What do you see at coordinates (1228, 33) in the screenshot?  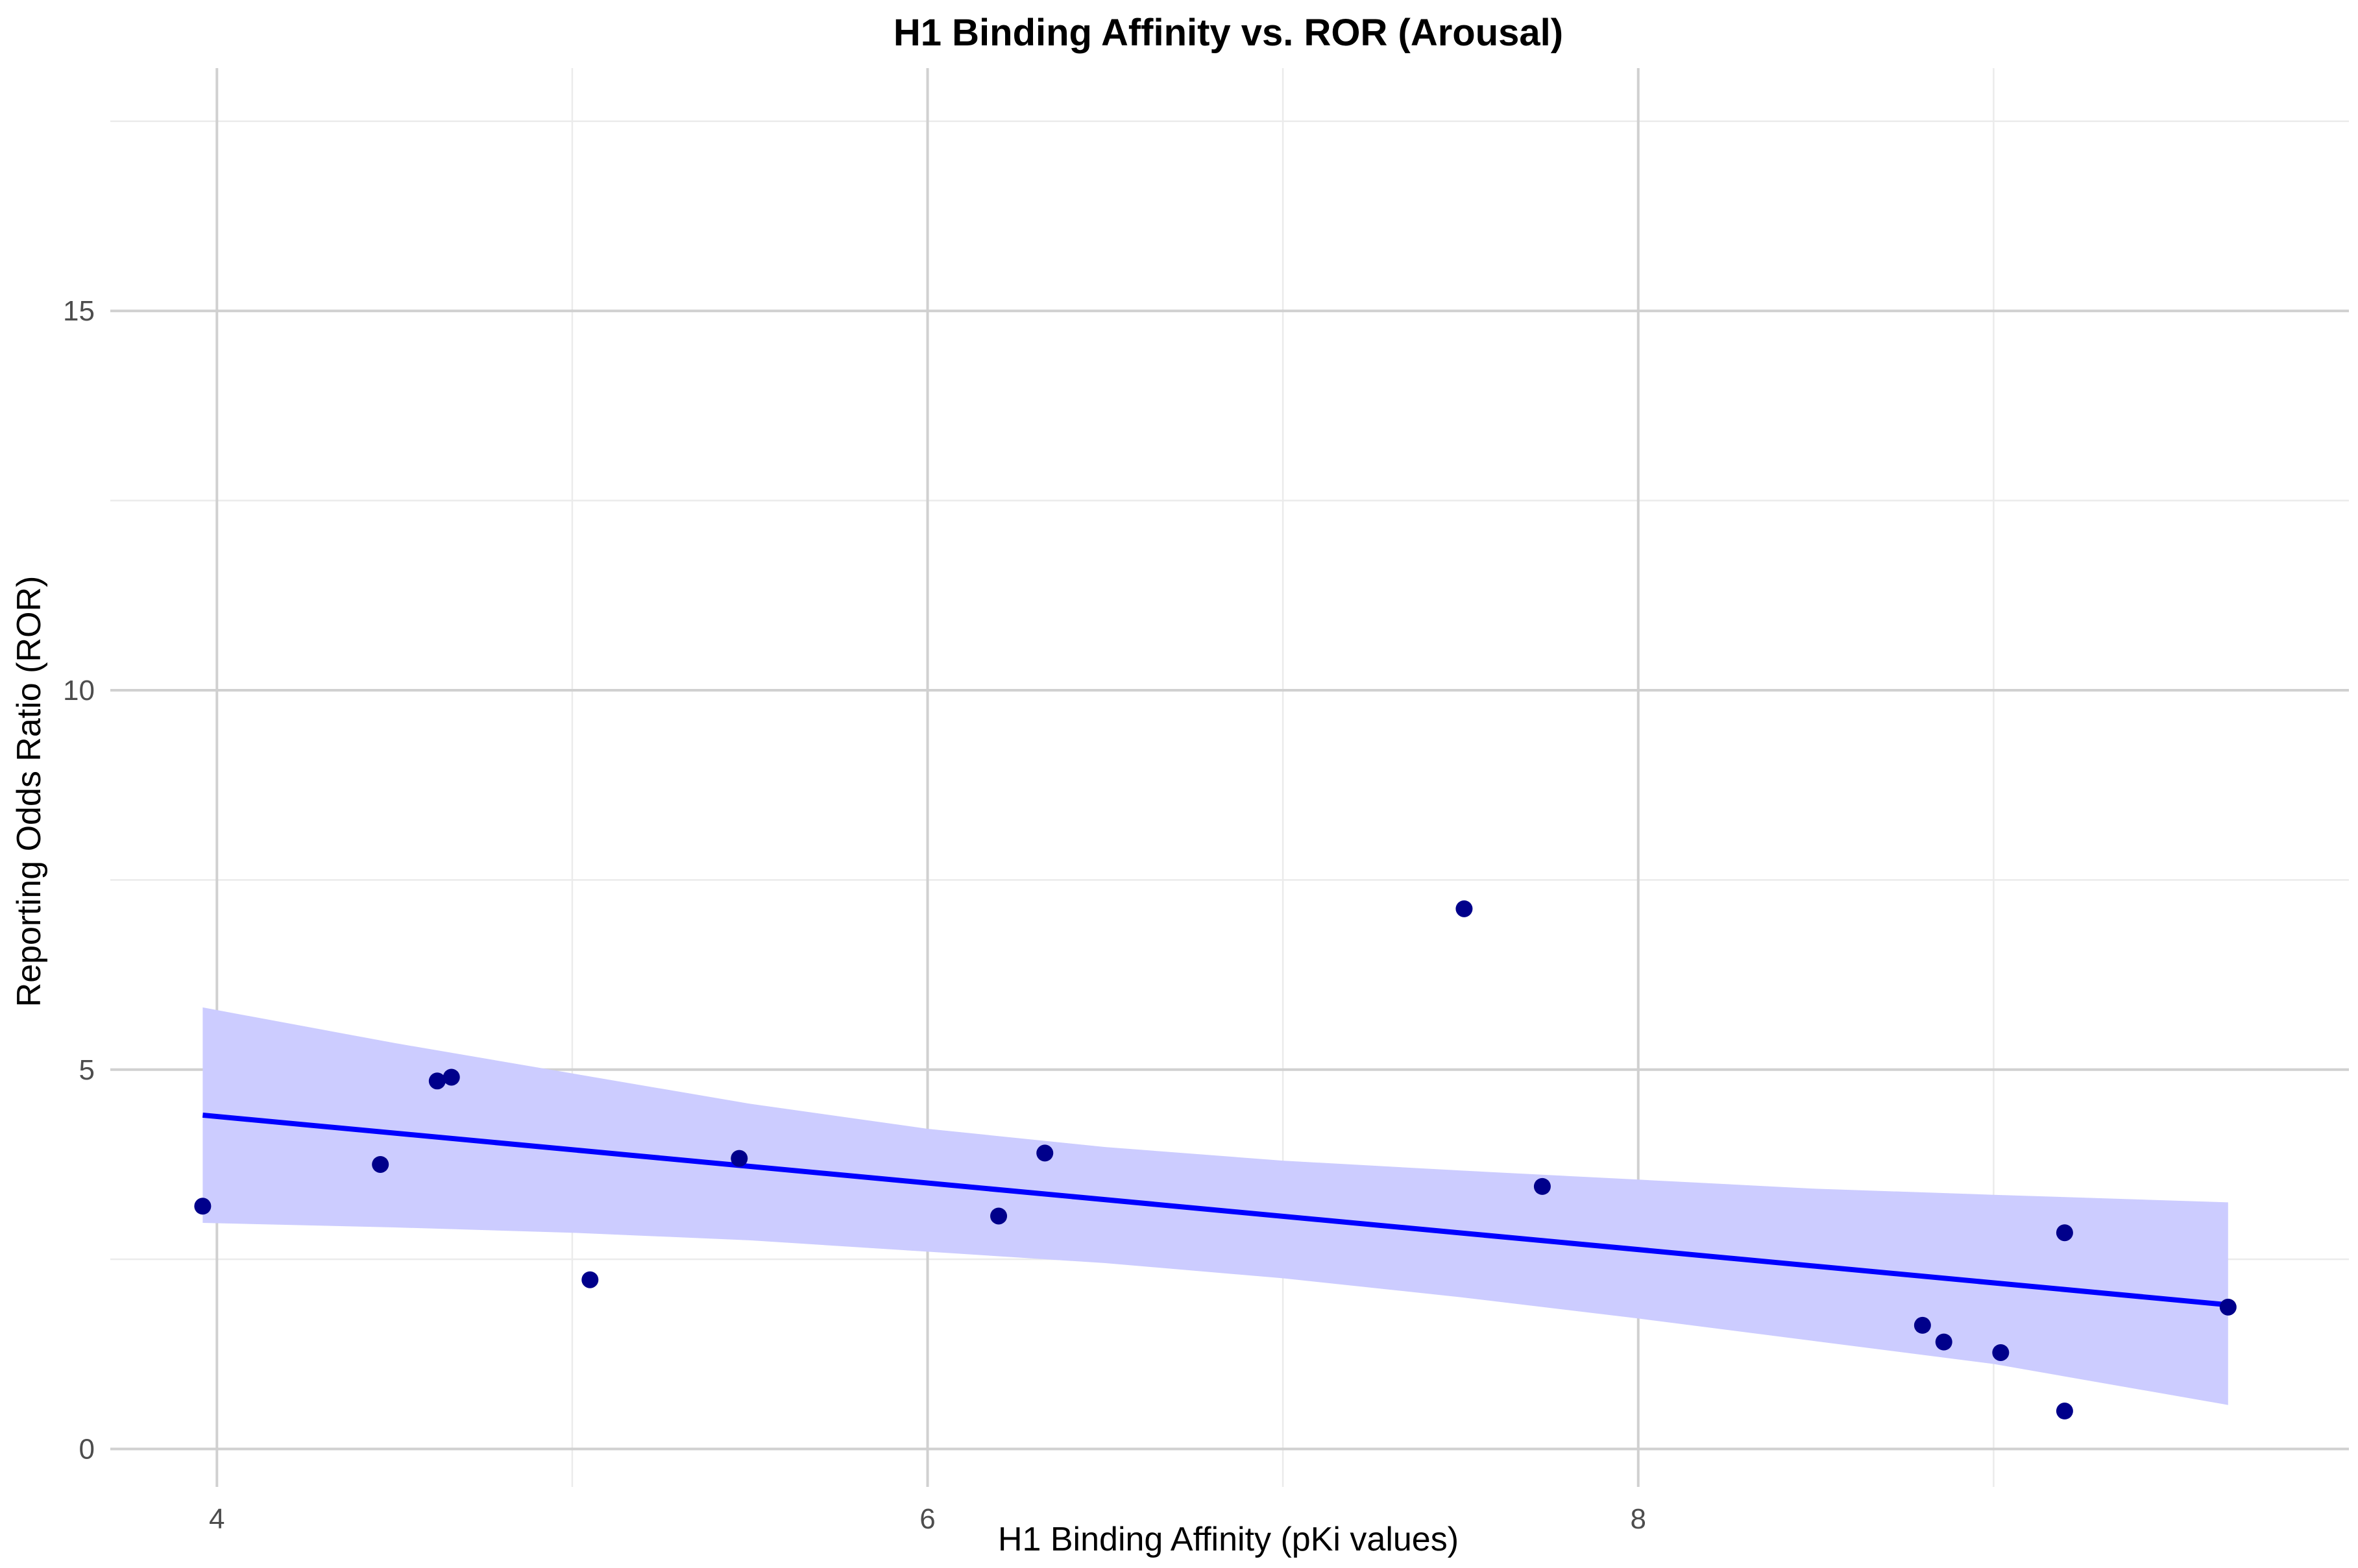 I see `chart-title: H1 Binding Affinity vs. ROR (Arousal)` at bounding box center [1228, 33].